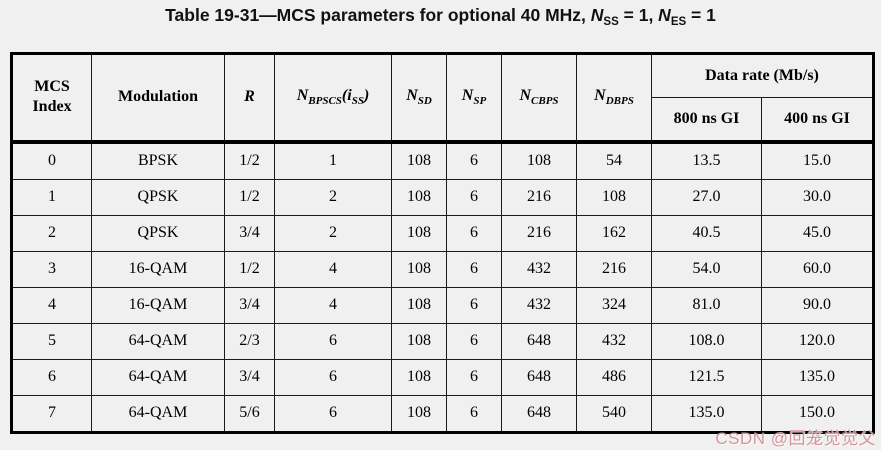 Image resolution: width=881 pixels, height=450 pixels. I want to click on cell-mcs: 5, so click(51, 341).